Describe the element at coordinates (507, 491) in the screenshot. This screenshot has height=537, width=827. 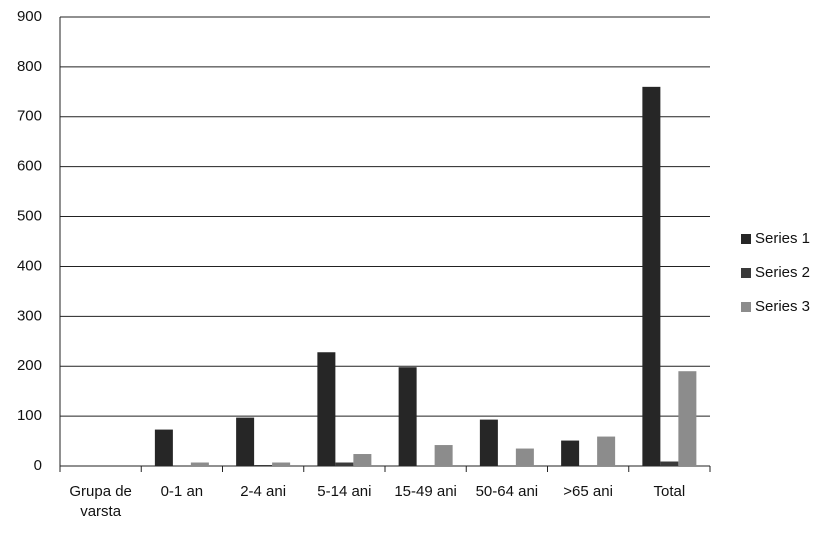
I see `x-tick-label: 50-64 ani` at that location.